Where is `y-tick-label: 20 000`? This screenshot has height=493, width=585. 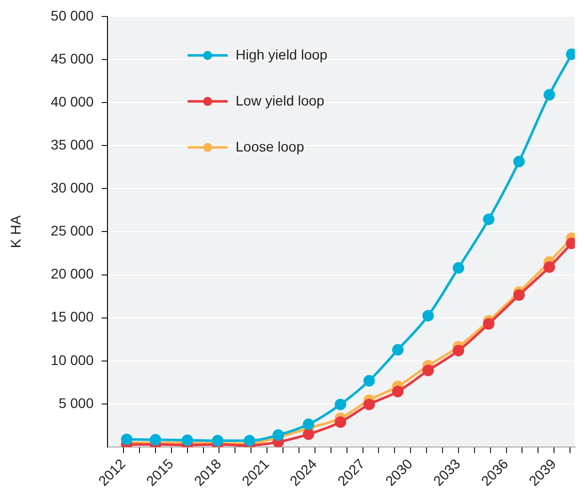
y-tick-label: 20 000 is located at coordinates (72, 274).